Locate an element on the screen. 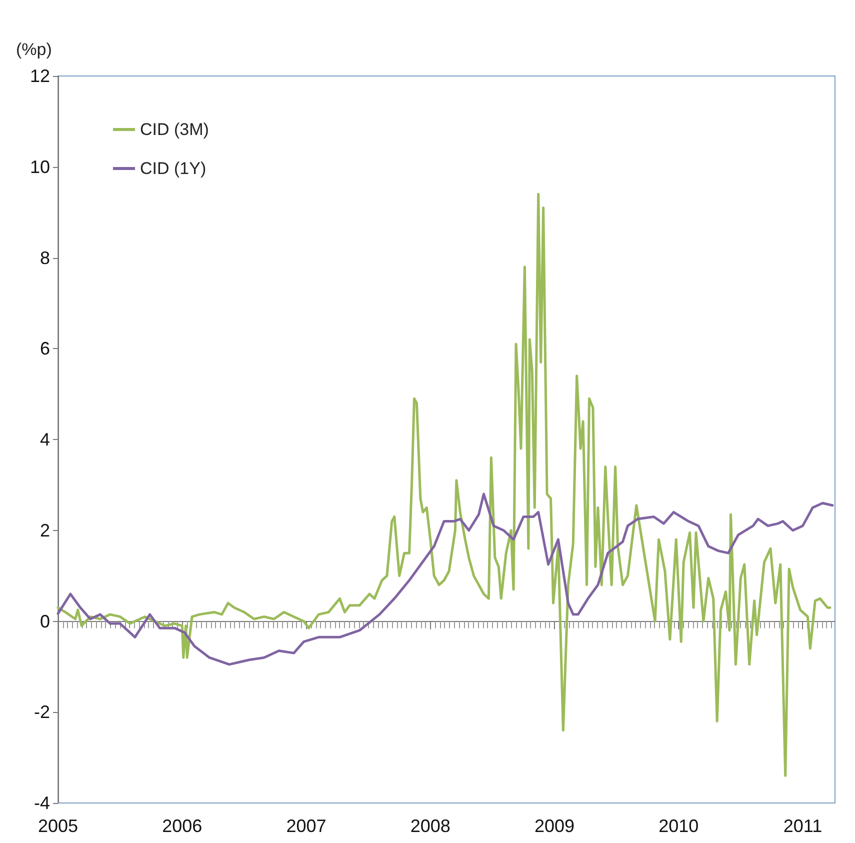 The width and height of the screenshot is (855, 843). y-axis-title: (%p) is located at coordinates (34, 49).